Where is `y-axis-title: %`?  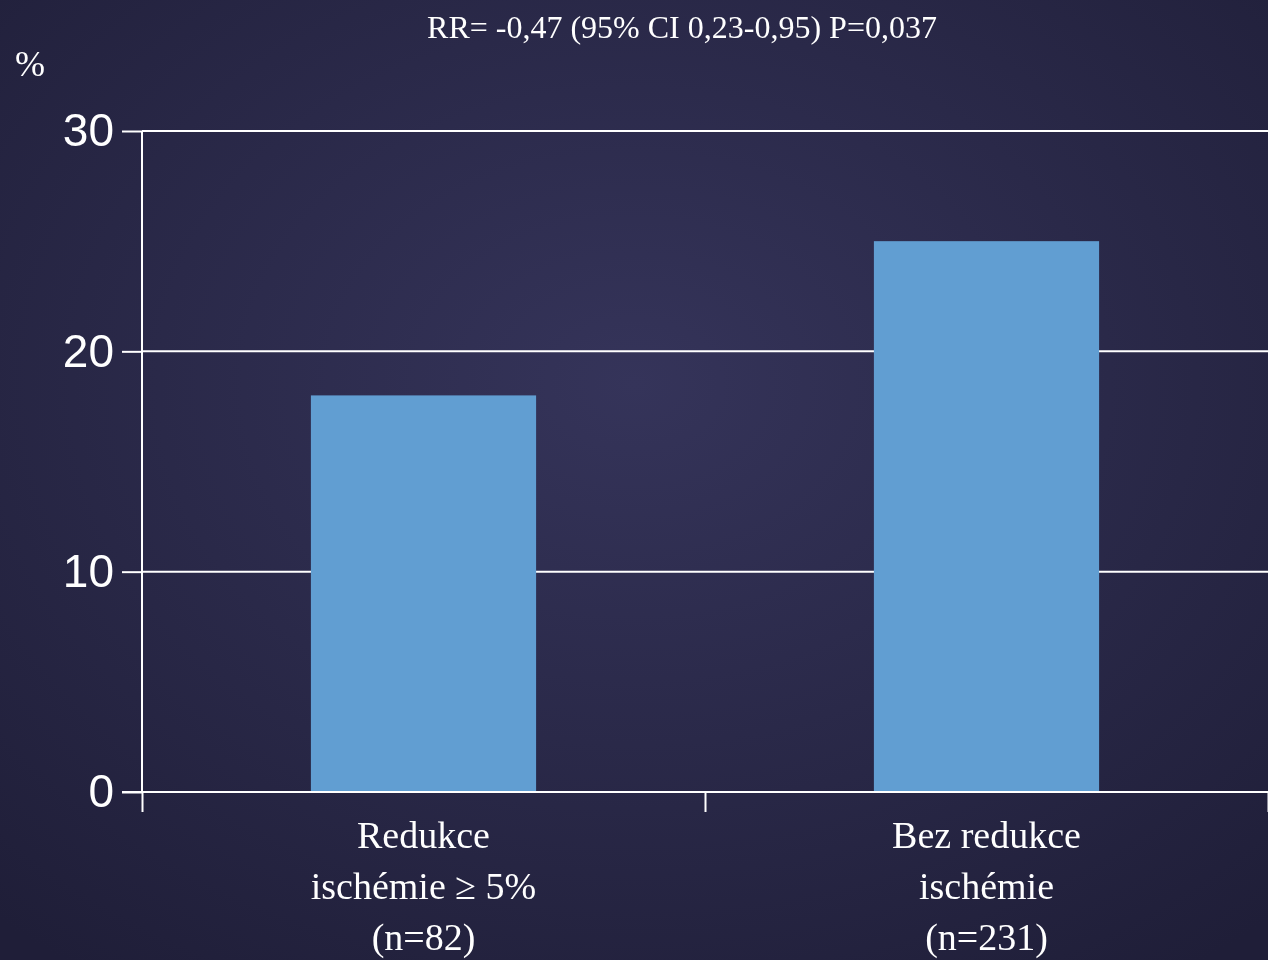 y-axis-title: % is located at coordinates (30, 64).